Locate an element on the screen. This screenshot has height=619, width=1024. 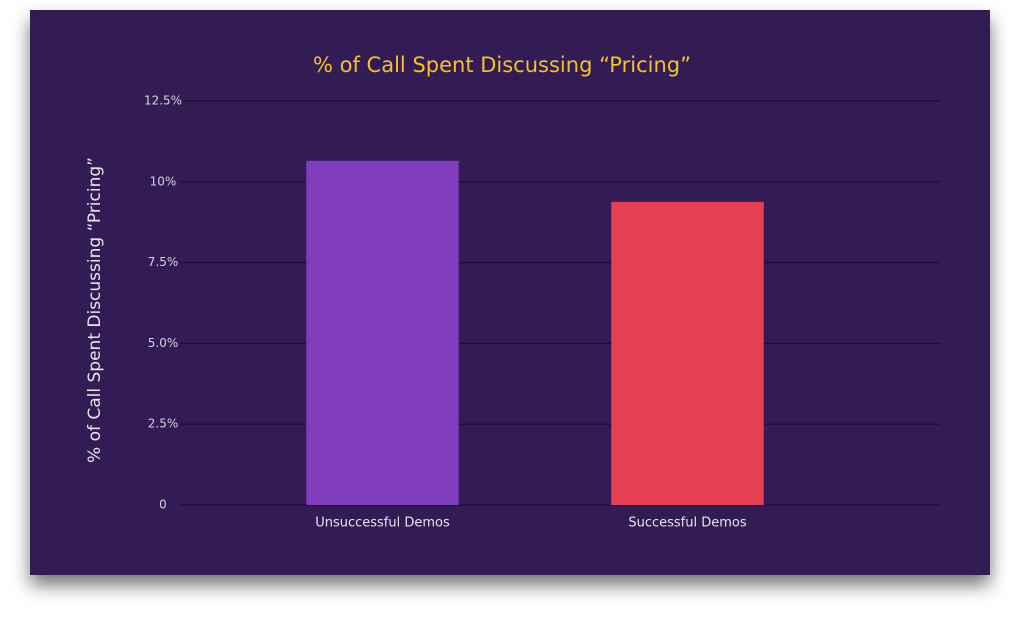
chart-title: % of Call Spent Discussing “Pricing” is located at coordinates (502, 65).